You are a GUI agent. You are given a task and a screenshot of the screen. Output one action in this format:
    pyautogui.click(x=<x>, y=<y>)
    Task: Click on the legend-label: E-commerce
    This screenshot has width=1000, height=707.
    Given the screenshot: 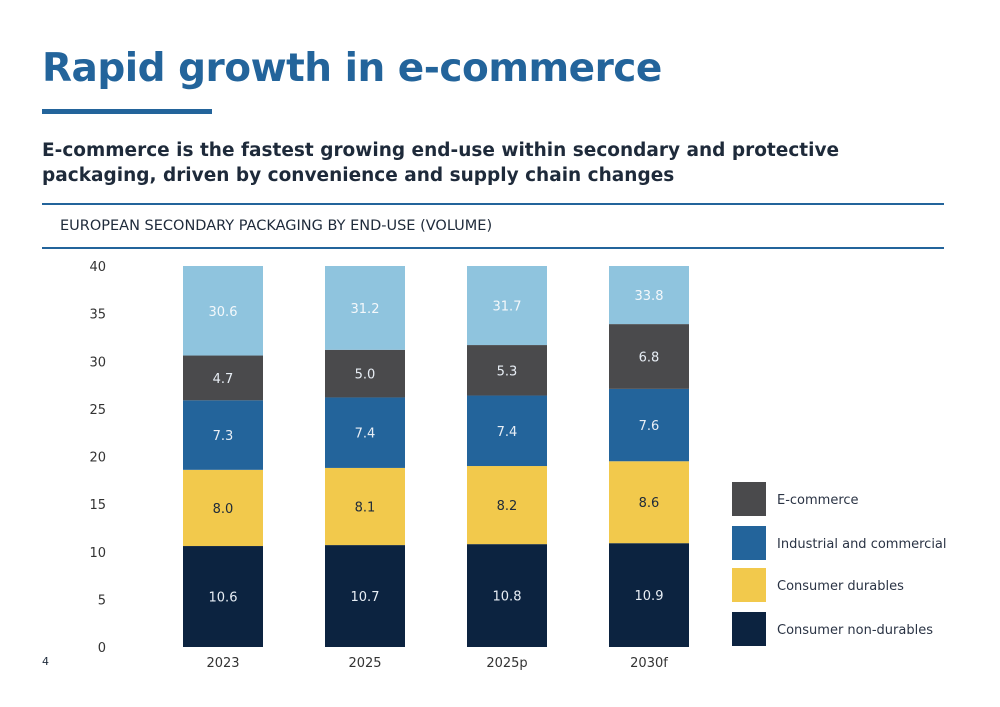 What is the action you would take?
    pyautogui.click(x=818, y=500)
    